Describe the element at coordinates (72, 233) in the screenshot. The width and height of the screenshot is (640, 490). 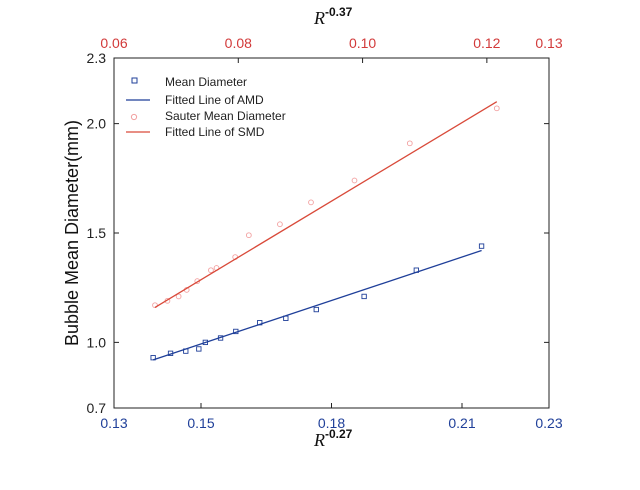
I see `y-axis-title: Bubble Mean Diameter(mm)` at that location.